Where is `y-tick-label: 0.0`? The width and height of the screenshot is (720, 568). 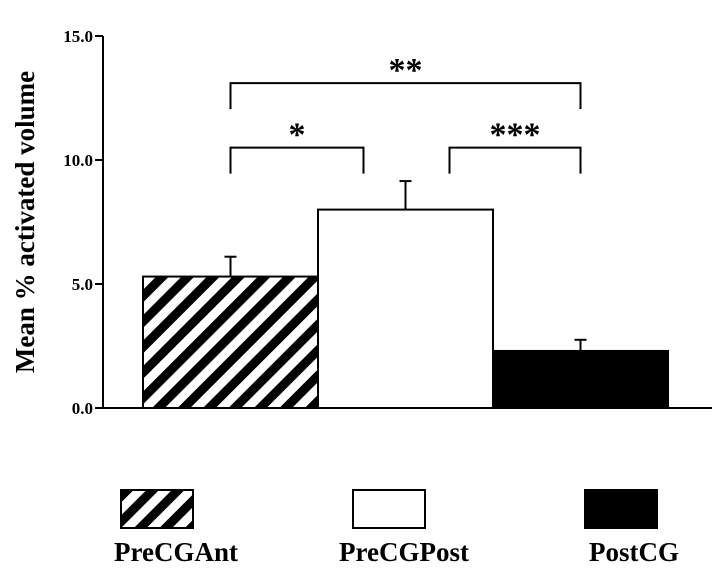 y-tick-label: 0.0 is located at coordinates (82, 408).